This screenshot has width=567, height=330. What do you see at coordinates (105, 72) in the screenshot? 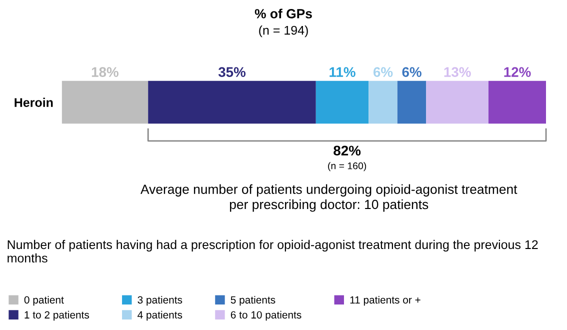
I see `data-label: 18%` at bounding box center [105, 72].